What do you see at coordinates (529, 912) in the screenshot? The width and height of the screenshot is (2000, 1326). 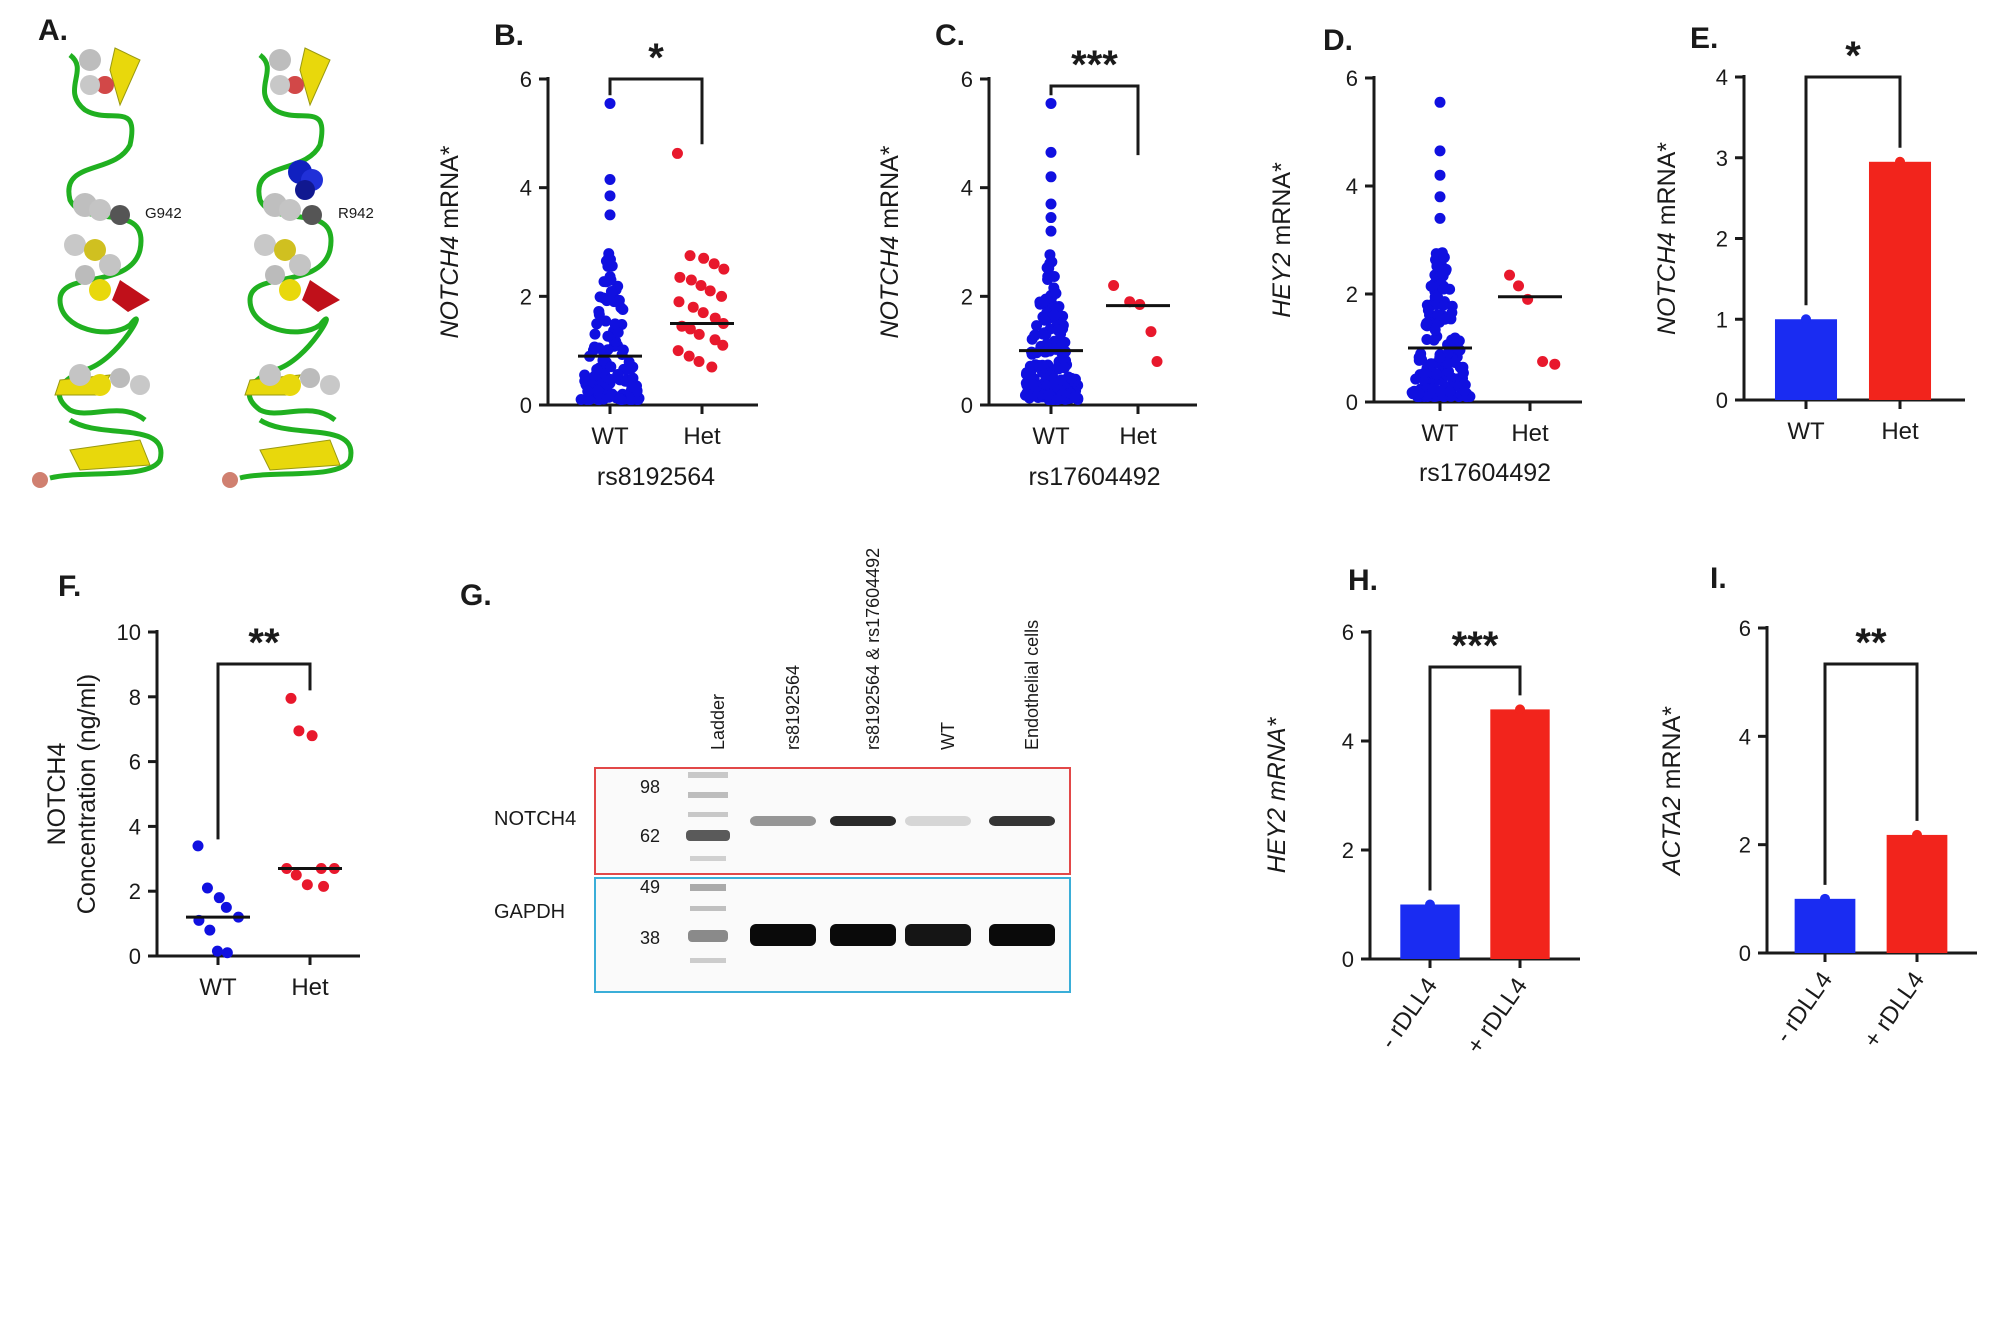 I see `gapdh-row-label: GAPDH` at bounding box center [529, 912].